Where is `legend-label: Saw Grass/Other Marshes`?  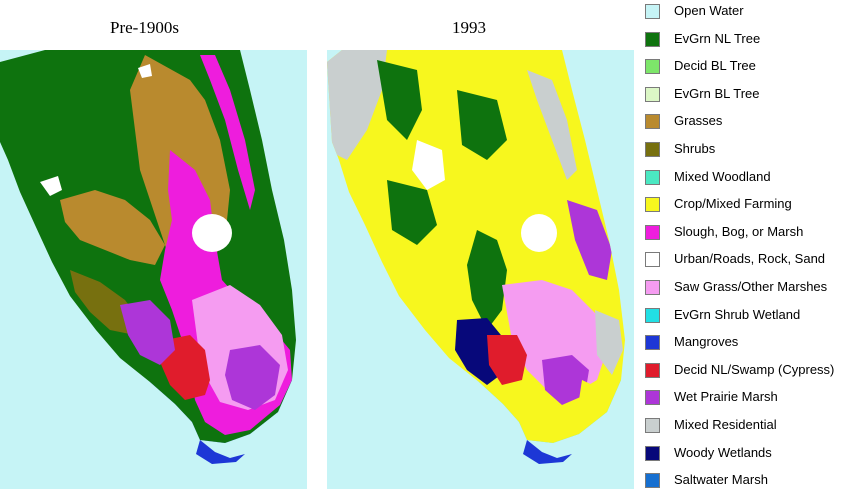 legend-label: Saw Grass/Other Marshes is located at coordinates (751, 286).